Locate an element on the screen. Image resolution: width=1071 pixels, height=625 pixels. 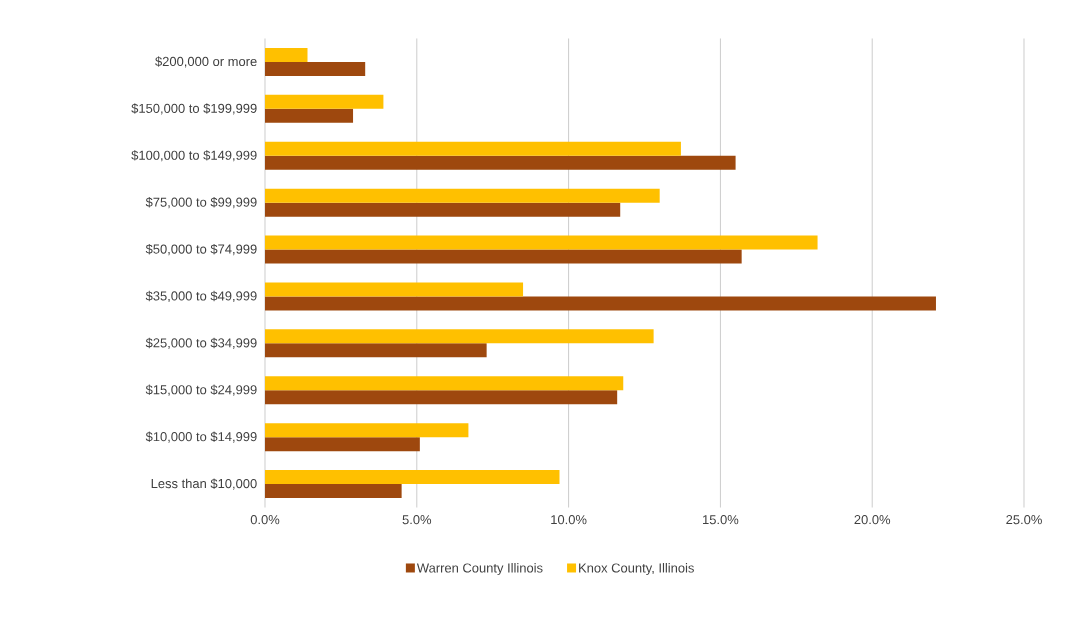
y-tick-label: $200,000 or more is located at coordinates (206, 62).